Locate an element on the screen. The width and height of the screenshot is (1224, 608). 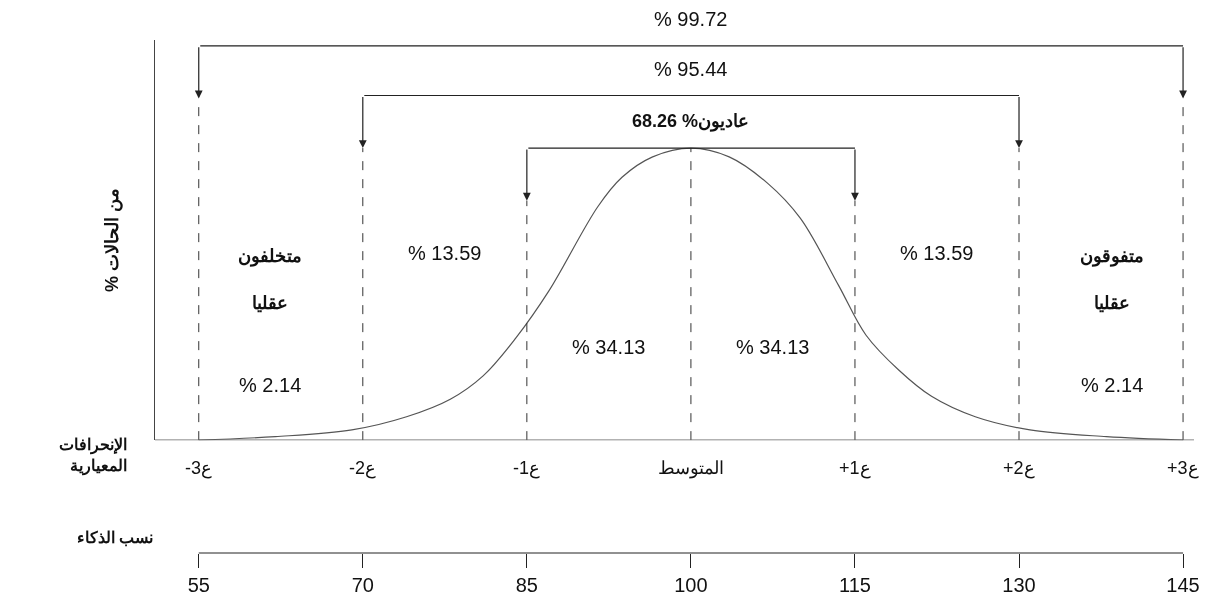
text: % 99.72 is located at coordinates (691, 19).